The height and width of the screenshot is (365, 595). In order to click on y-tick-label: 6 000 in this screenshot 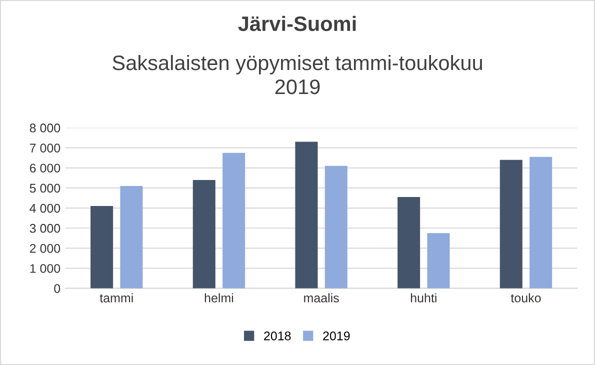, I will do `click(45, 168)`.